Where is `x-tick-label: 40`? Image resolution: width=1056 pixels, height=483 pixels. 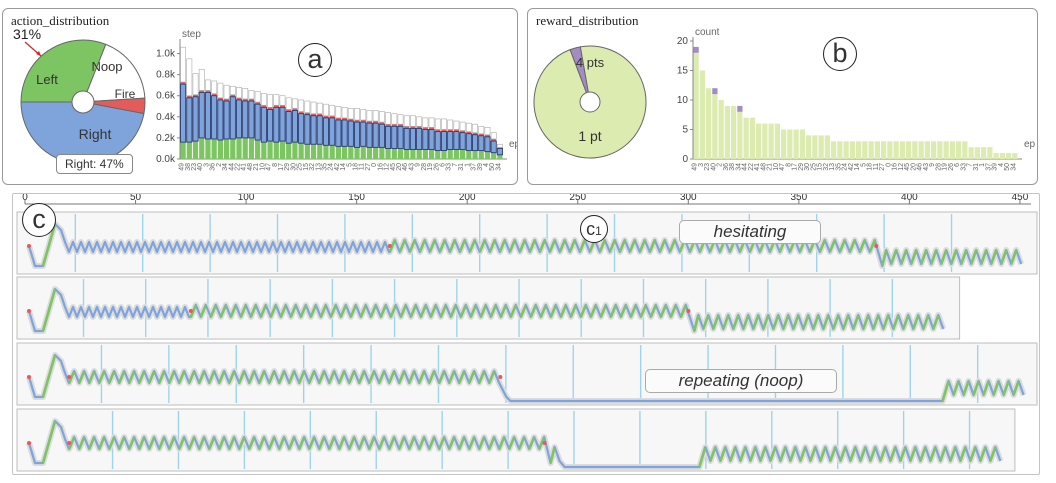
x-tick-label: 40 is located at coordinates (200, 167).